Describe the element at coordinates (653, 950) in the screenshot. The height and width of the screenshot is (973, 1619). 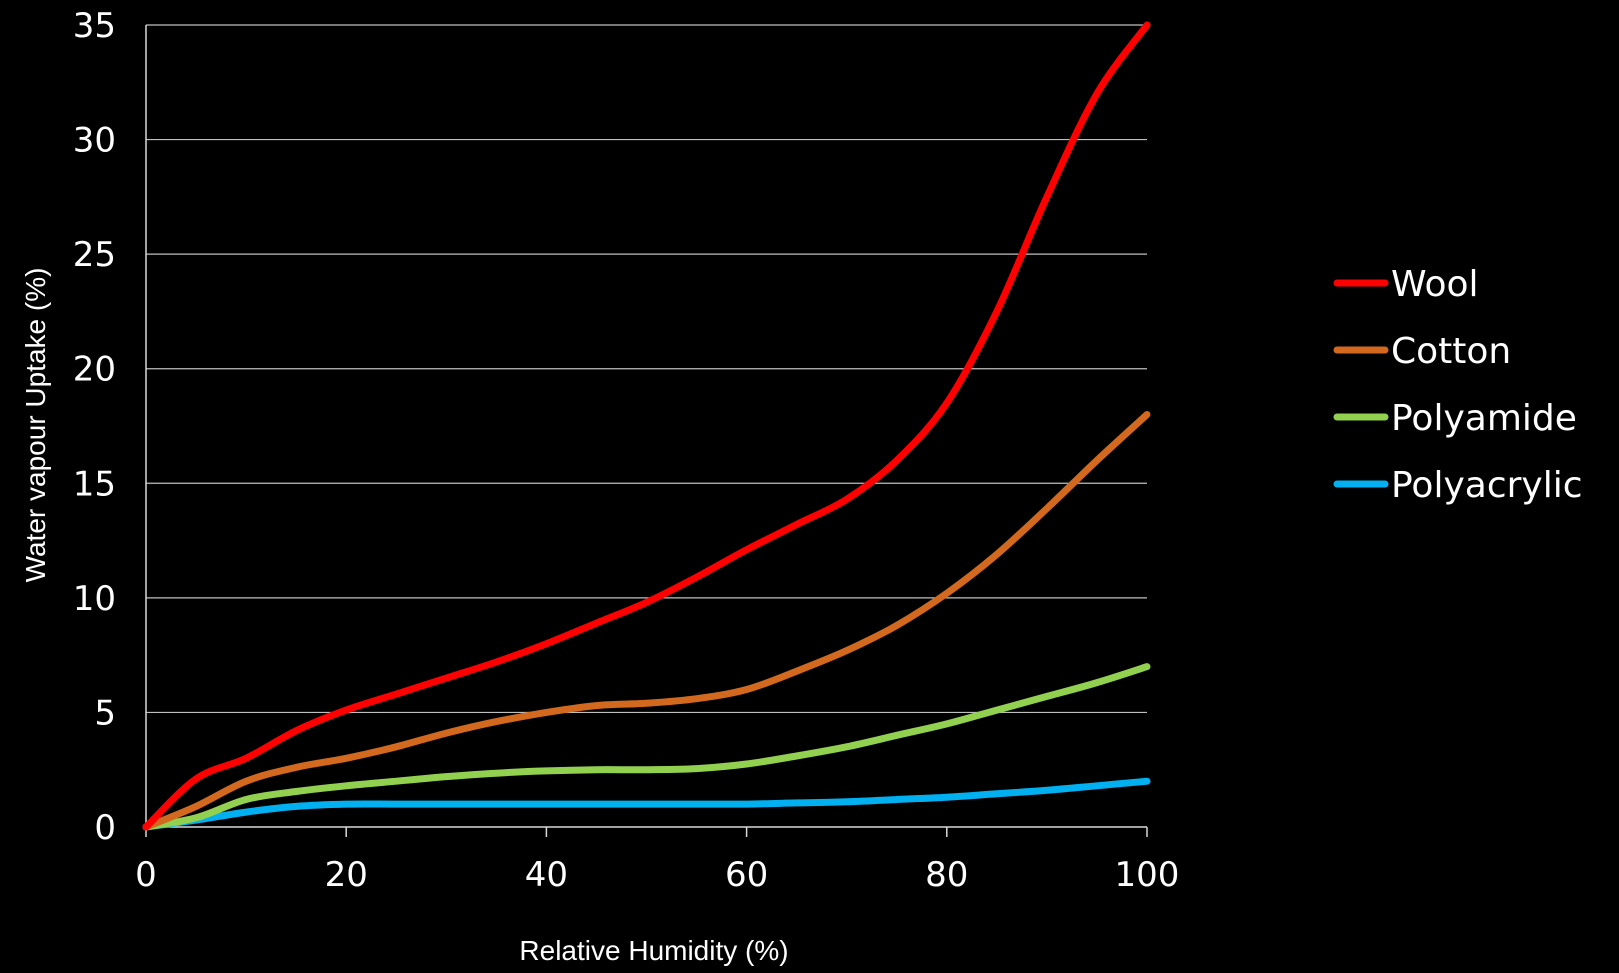
I see `x-axis-title: Relative Humidity (%)` at that location.